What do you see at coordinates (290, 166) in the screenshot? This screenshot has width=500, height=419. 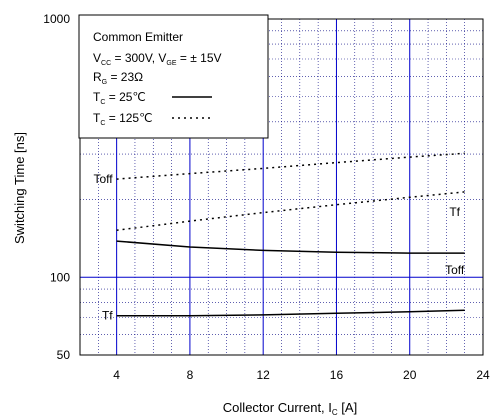 I see `series-line-toff-125c` at bounding box center [290, 166].